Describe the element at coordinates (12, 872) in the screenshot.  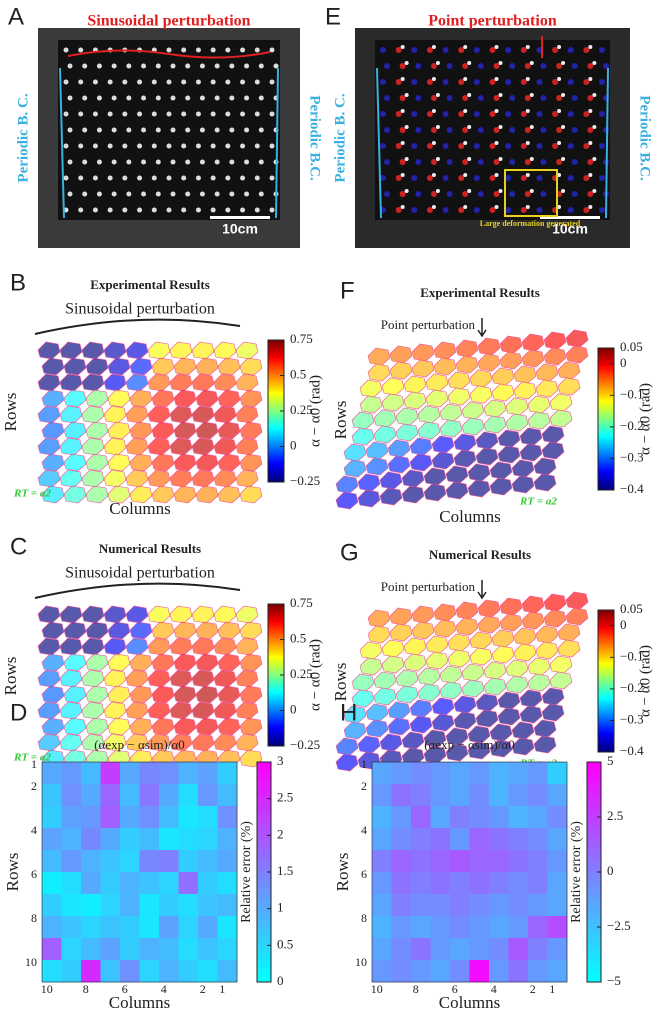
I see `axis-label: Rows` at that location.